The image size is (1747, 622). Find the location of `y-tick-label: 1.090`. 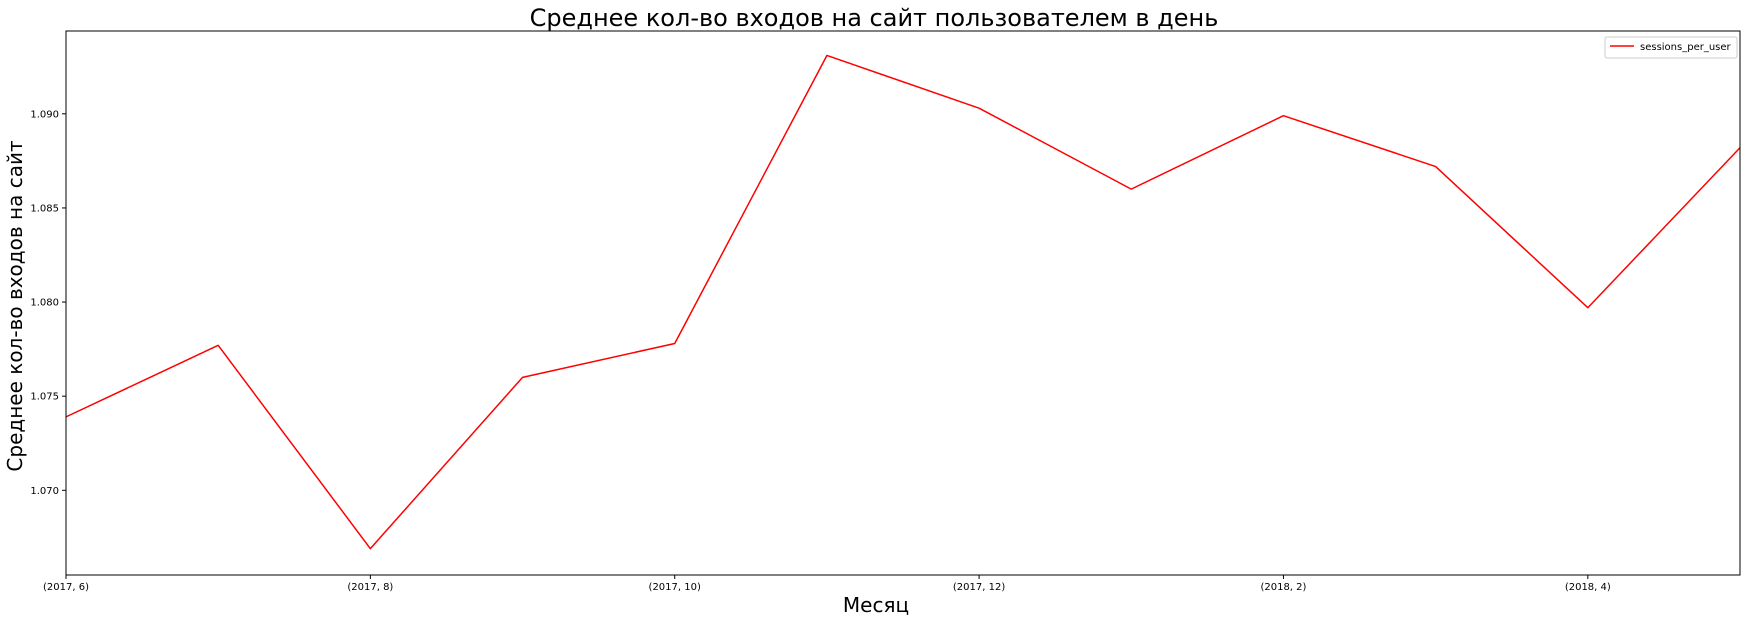

y-tick-label: 1.090 is located at coordinates (44, 114).